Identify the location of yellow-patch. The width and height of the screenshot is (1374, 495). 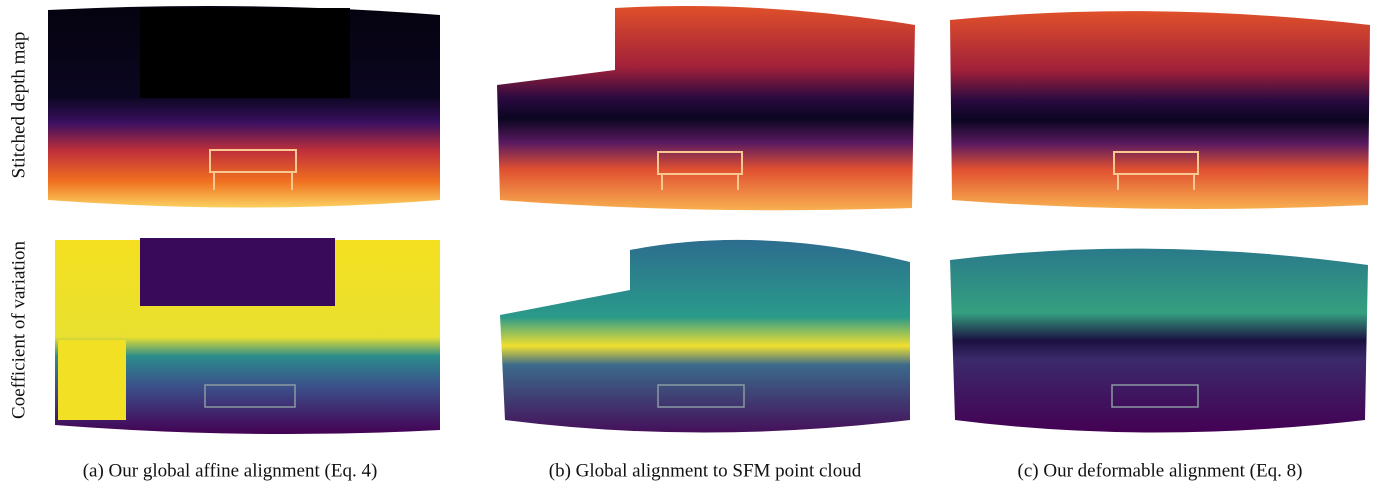
(92, 380).